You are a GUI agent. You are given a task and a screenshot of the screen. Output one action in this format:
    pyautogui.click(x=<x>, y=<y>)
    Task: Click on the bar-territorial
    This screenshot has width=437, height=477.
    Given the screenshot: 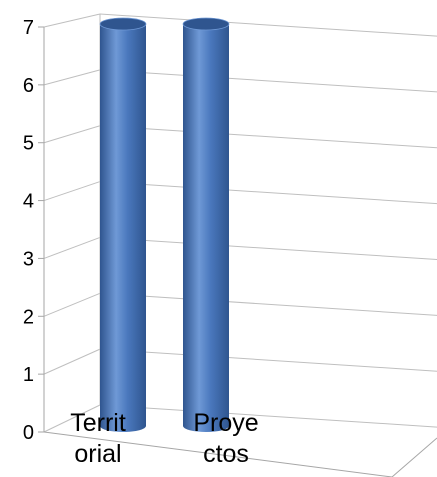 What is the action you would take?
    pyautogui.click(x=123, y=224)
    